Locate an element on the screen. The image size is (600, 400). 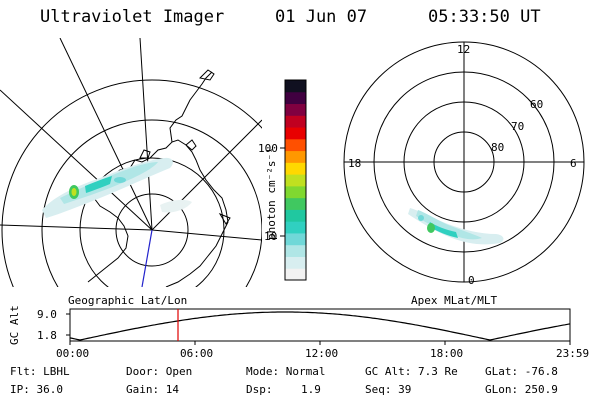
time-label: 05:33:50 UT is located at coordinates (484, 17).